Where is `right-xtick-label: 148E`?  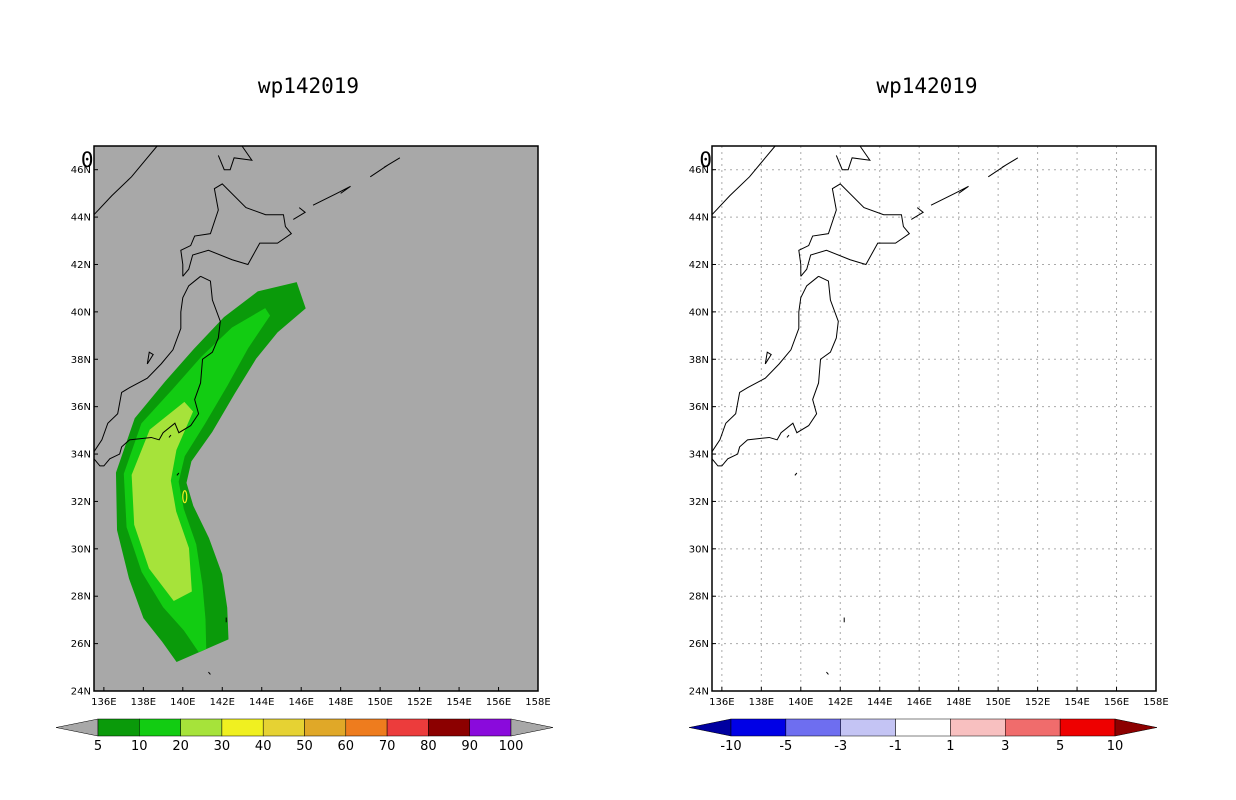 right-xtick-label: 148E is located at coordinates (958, 702).